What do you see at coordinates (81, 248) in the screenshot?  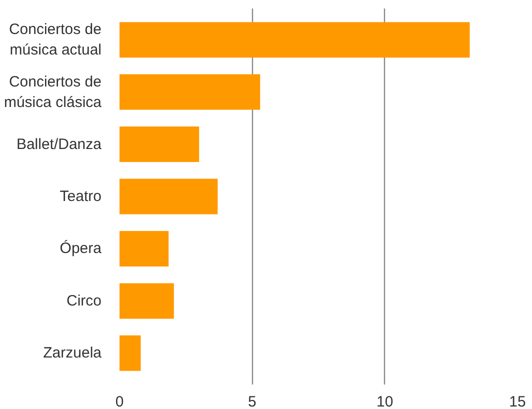 I see `y-tick-label: Ópera` at bounding box center [81, 248].